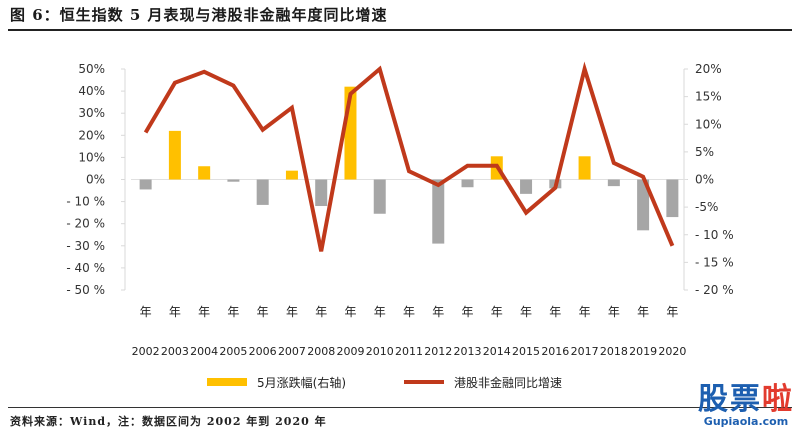 This screenshot has height=443, width=800. What do you see at coordinates (380, 351) in the screenshot?
I see `category-label: 2010` at bounding box center [380, 351].